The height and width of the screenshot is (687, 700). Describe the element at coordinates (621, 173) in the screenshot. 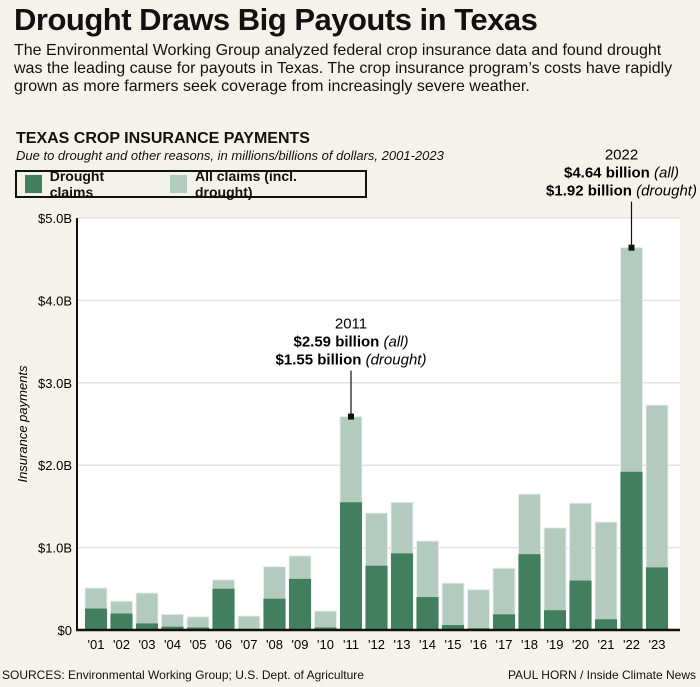

I see `annotation-all: $4.64 billion (all)` at that location.